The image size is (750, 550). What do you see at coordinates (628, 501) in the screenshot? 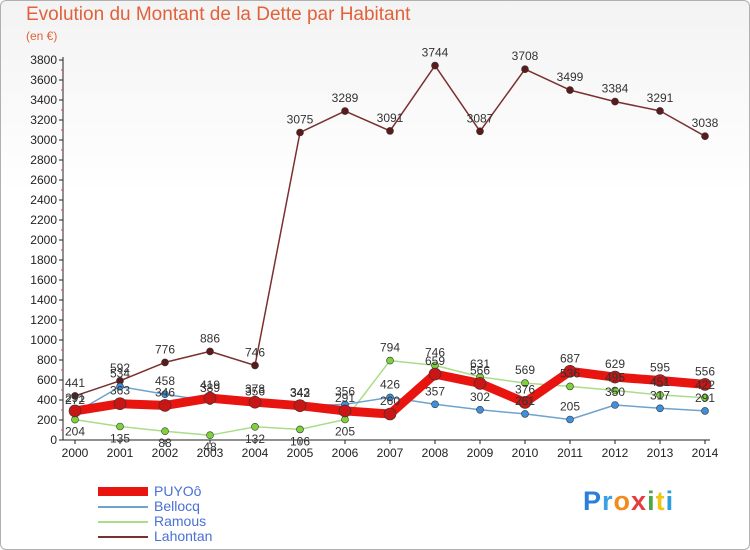
I see `proxiti-logo: Proxiti` at bounding box center [628, 501].